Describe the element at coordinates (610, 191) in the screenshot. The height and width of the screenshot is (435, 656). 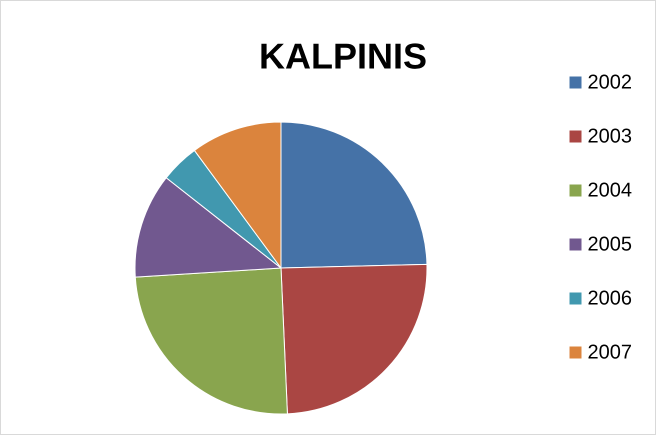
I see `legend-label: 2004` at that location.